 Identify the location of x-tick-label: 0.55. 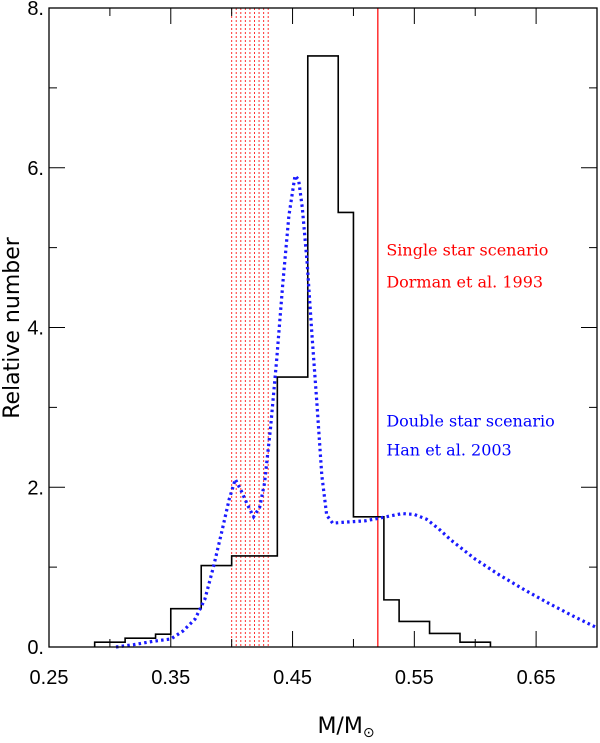
(414, 678).